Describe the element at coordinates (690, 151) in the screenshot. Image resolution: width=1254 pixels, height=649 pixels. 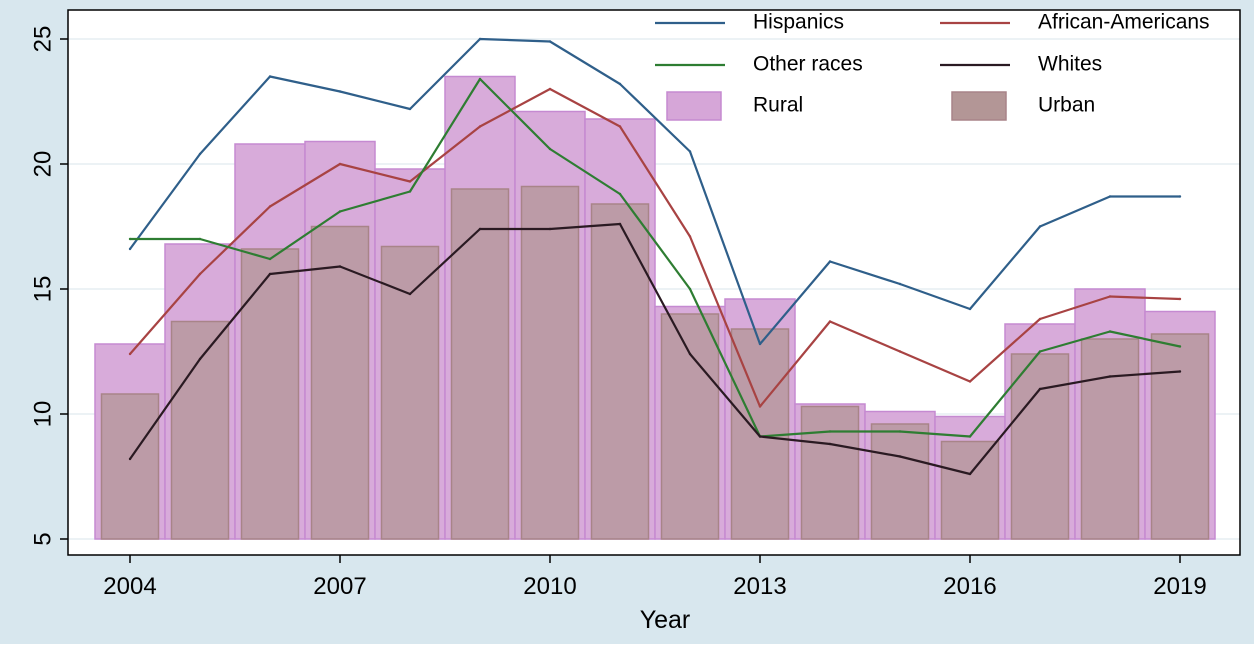
I see `point-hispanics-2012` at that location.